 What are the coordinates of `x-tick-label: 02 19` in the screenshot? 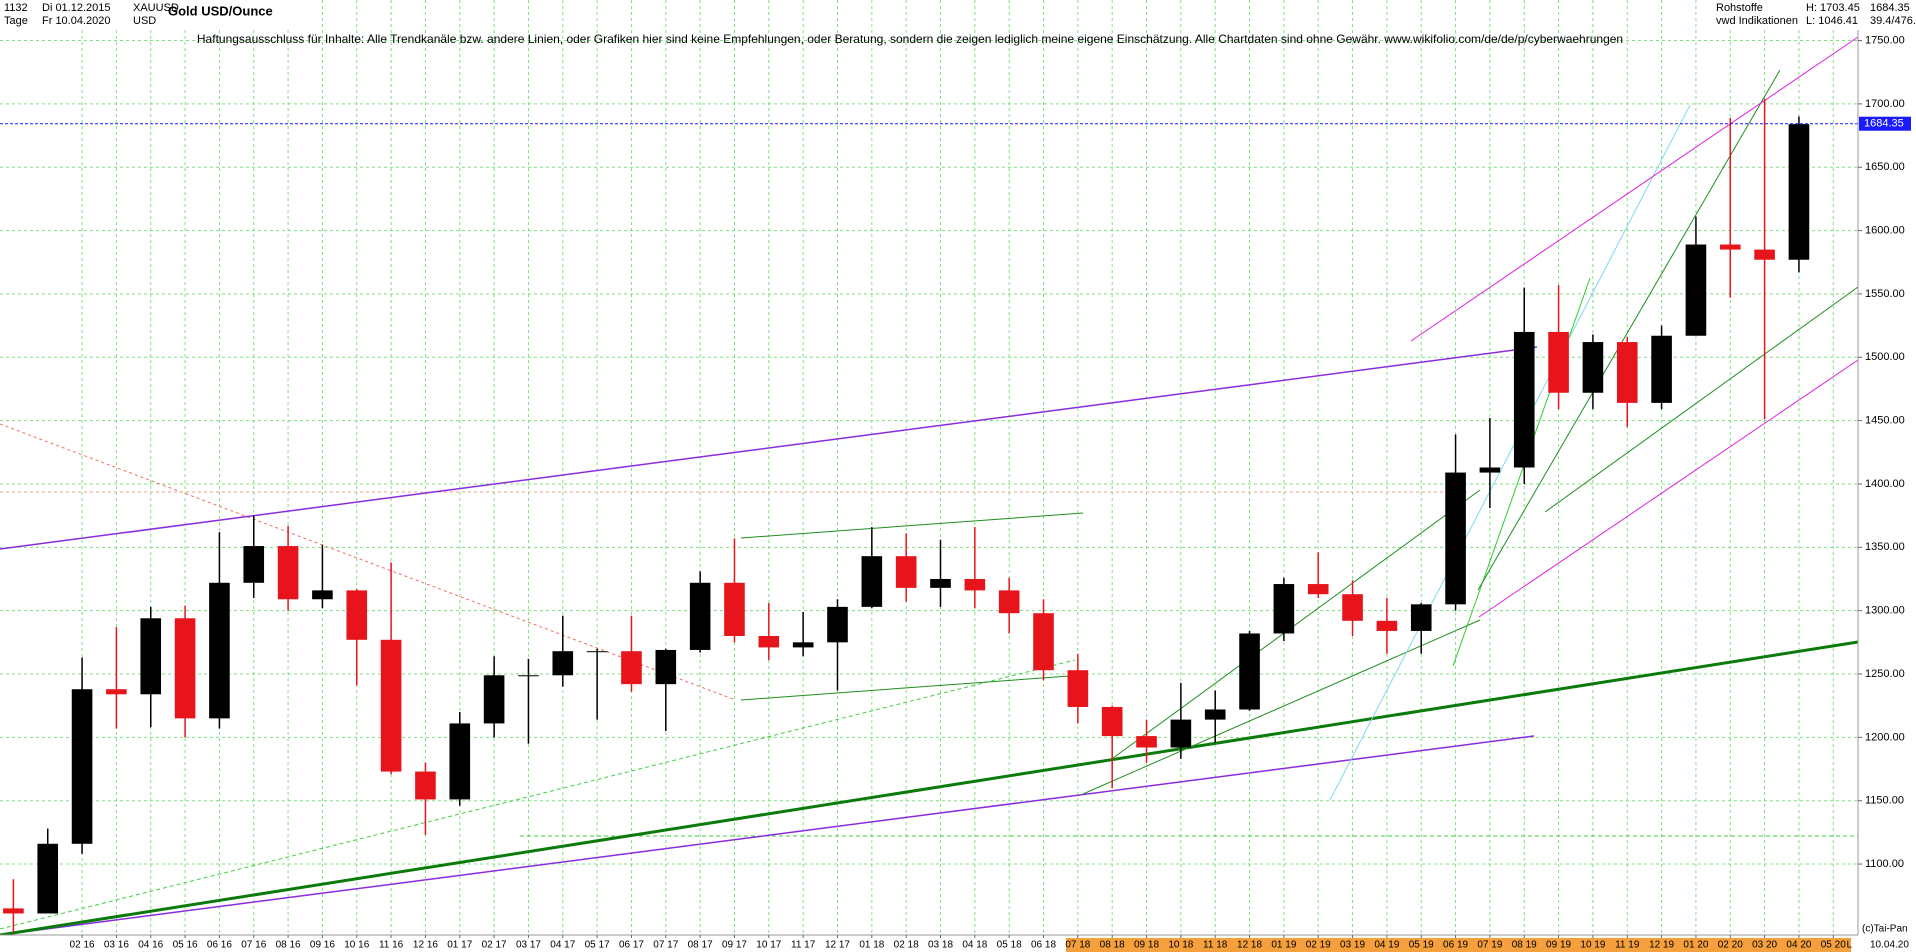 It's located at (1318, 945).